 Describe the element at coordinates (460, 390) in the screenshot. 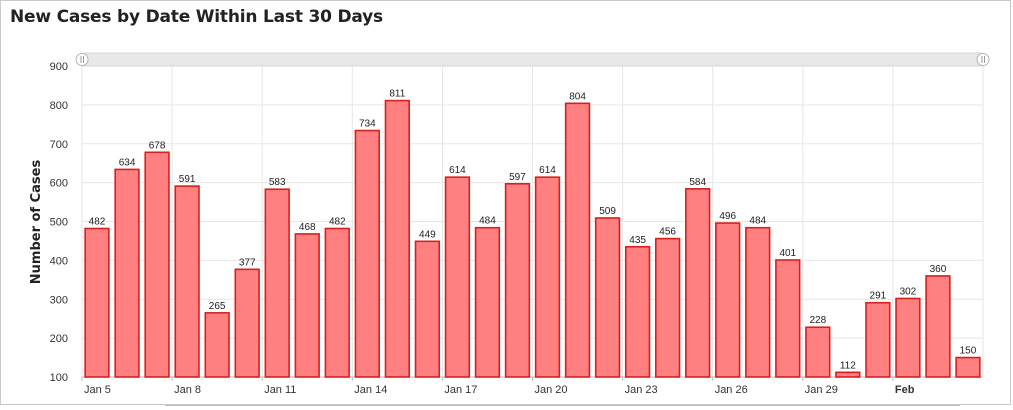

I see `x-tick-label: Jan 17` at that location.